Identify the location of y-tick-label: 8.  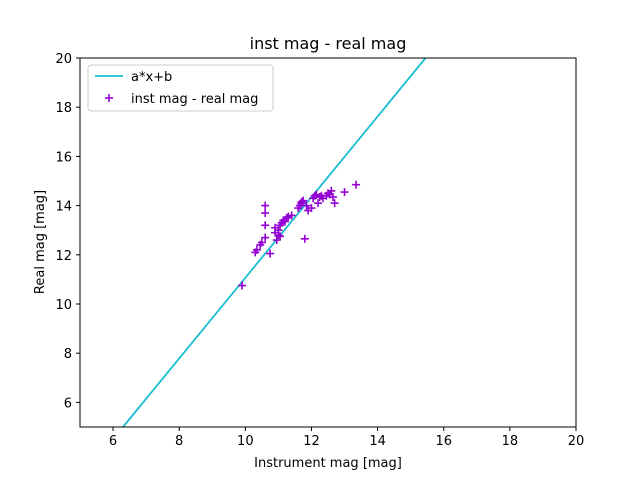
(68, 354).